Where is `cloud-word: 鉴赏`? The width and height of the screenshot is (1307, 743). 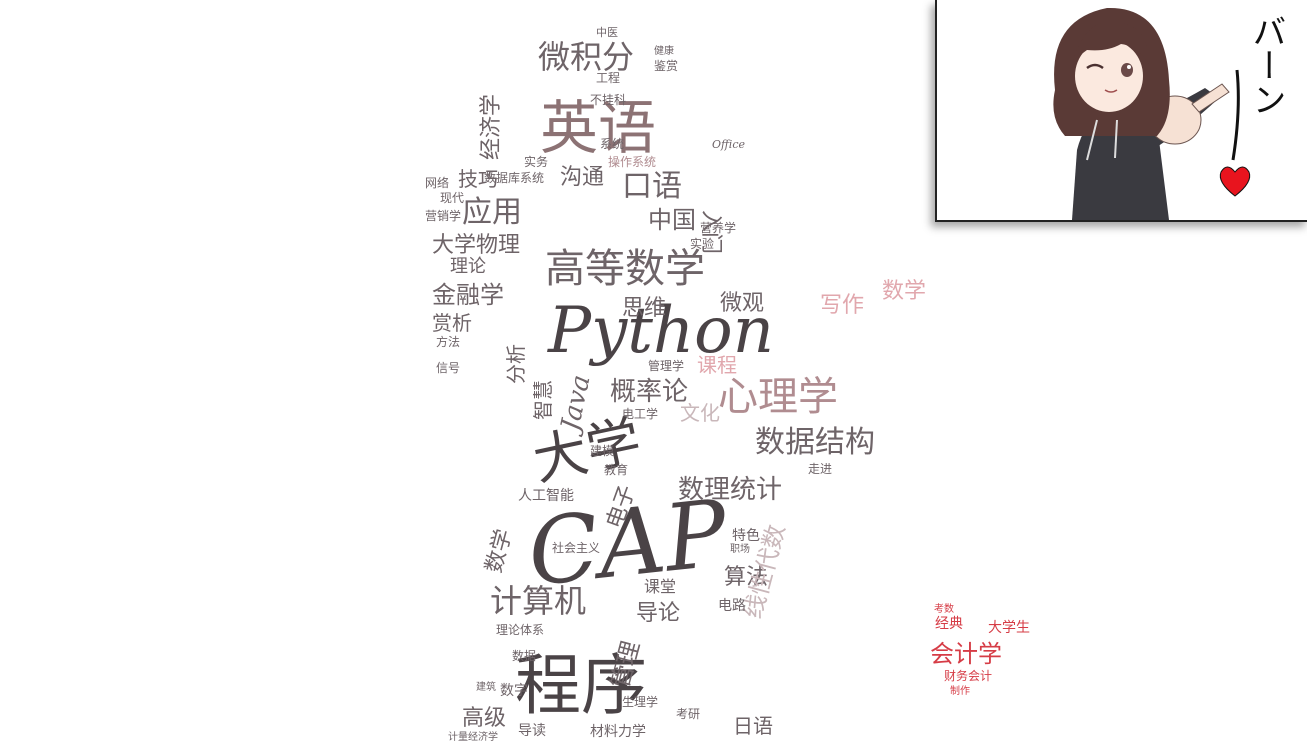 cloud-word: 鉴赏 is located at coordinates (666, 66).